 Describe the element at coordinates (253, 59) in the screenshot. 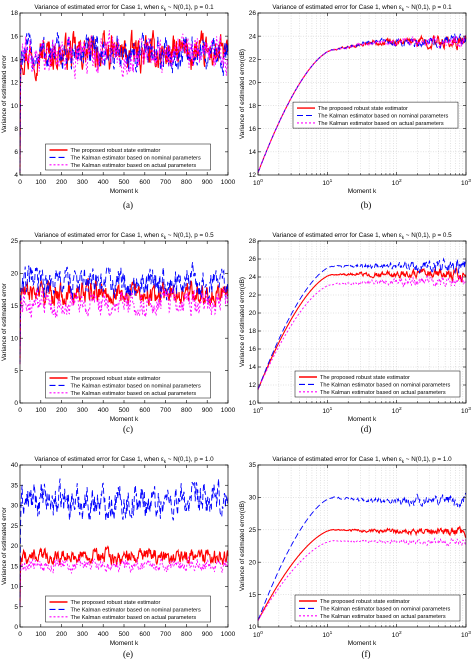

I see `y-tick-label: 22` at that location.